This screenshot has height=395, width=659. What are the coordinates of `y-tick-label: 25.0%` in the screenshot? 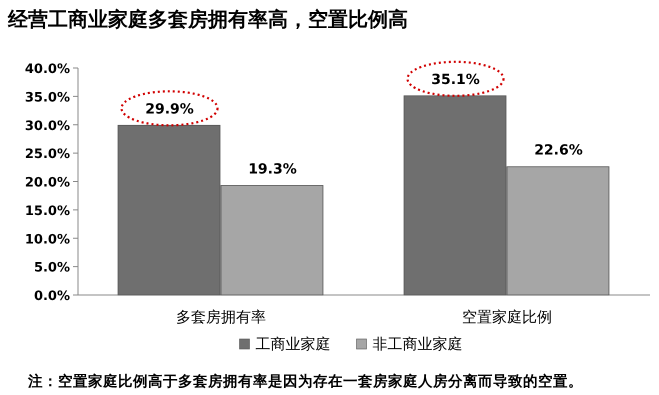 It's located at (47, 154).